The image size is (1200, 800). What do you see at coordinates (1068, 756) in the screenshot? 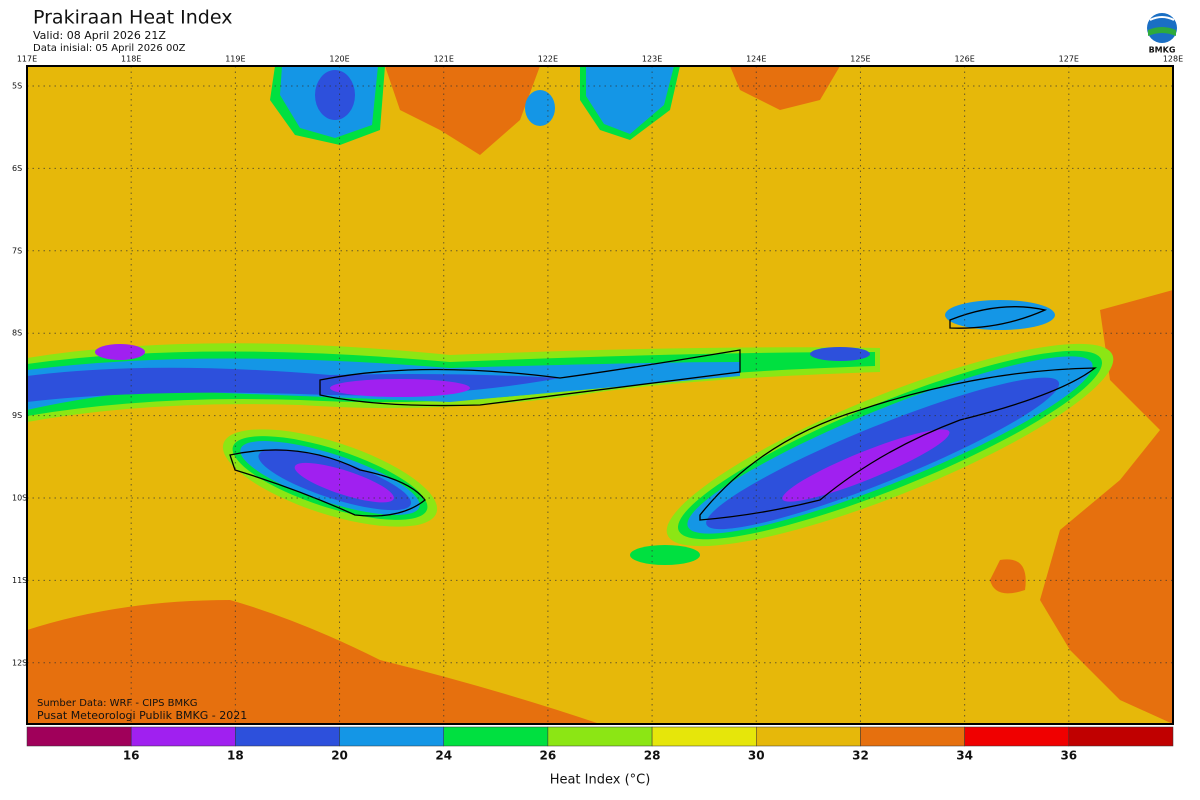
I see `colorbar-tick-label: 36` at bounding box center [1068, 756].